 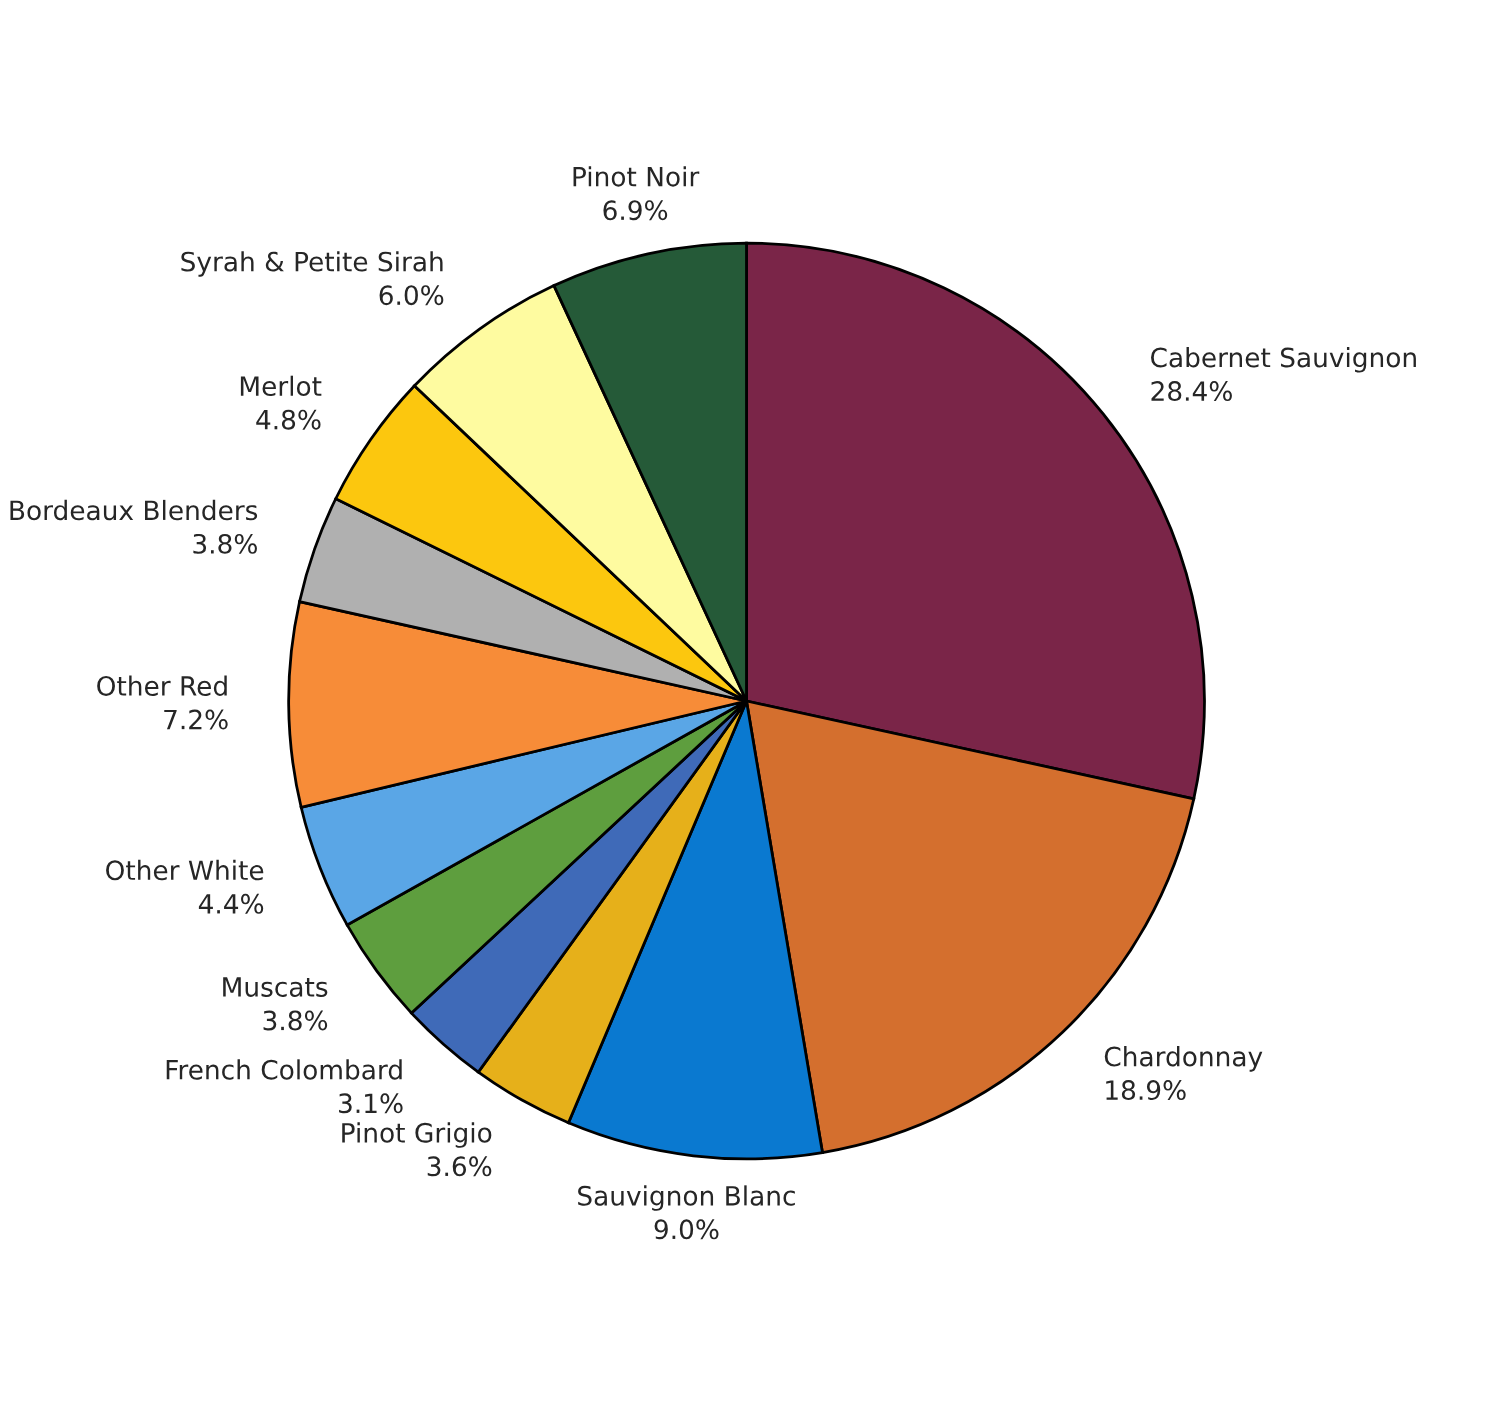 What do you see at coordinates (162, 685) in the screenshot?
I see `slice-label: Other Red` at bounding box center [162, 685].